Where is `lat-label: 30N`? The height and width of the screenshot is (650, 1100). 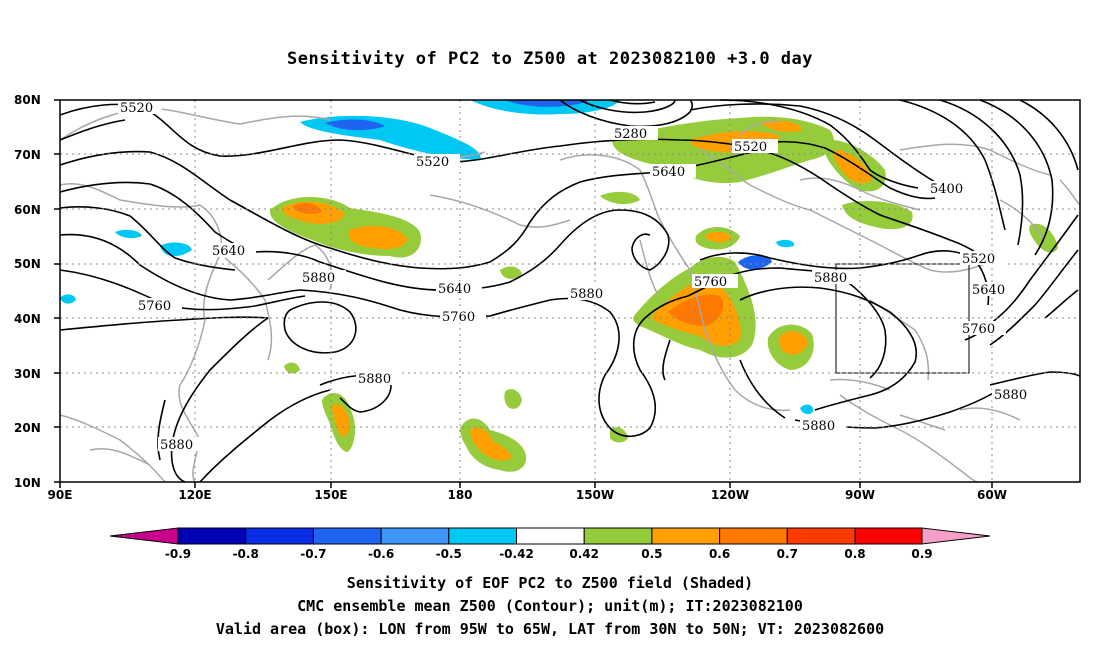
lat-label: 30N is located at coordinates (27, 374).